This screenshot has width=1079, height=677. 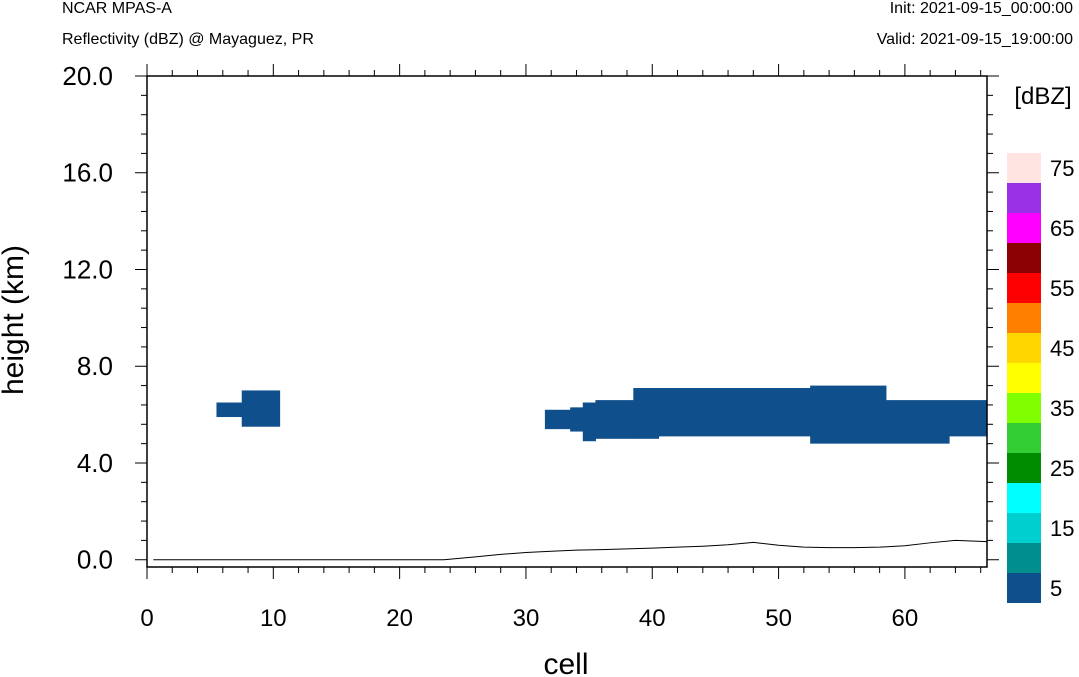 What do you see at coordinates (565, 662) in the screenshot?
I see `x-axis-label: cell` at bounding box center [565, 662].